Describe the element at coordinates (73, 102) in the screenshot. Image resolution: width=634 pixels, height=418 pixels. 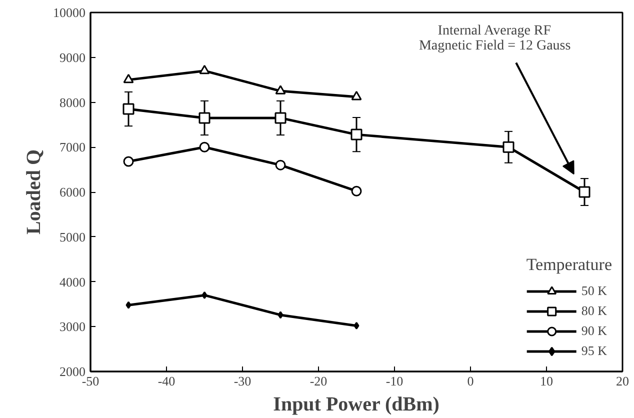
I see `y-tick-label: 8000` at that location.